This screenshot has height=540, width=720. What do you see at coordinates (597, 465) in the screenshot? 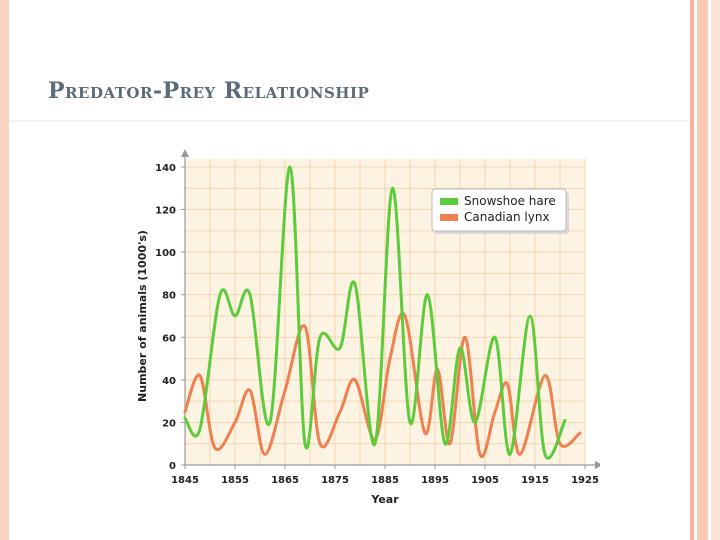
I see `x-axis-arrow` at bounding box center [597, 465].